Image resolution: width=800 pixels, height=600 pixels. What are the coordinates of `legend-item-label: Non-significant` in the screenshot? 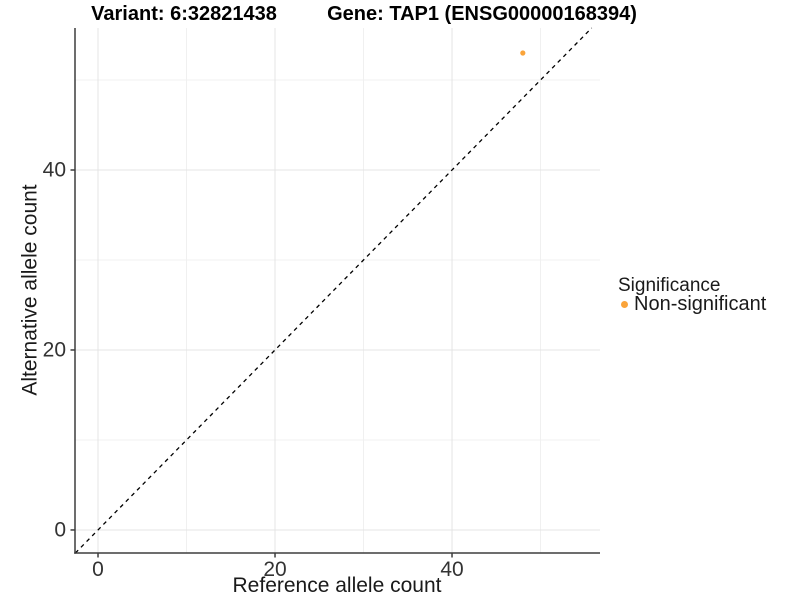 It's located at (700, 304).